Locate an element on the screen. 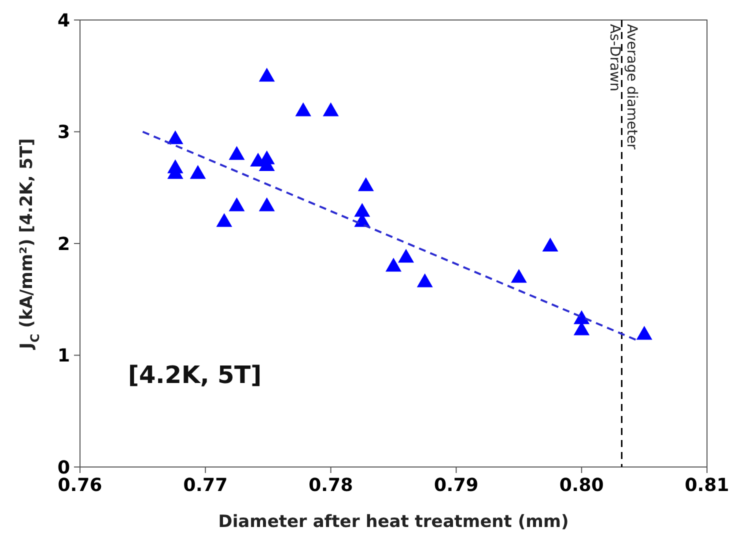 Image resolution: width=744 pixels, height=547 pixels. y-tick-label: 1 is located at coordinates (63, 356).